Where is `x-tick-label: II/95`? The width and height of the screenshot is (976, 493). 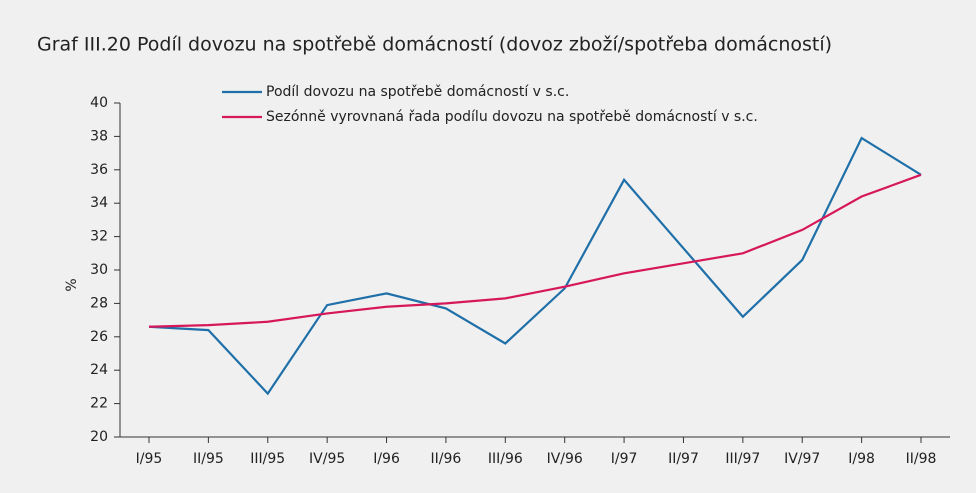
x-tick-label: II/95 is located at coordinates (208, 459).